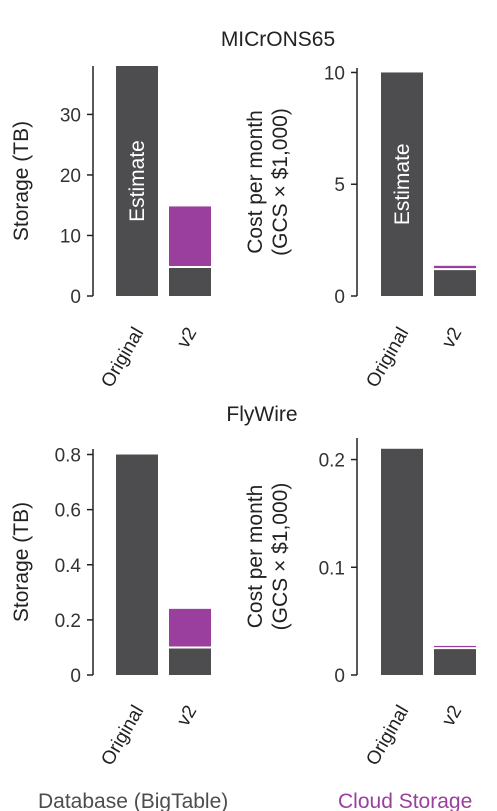 This screenshot has width=497, height=811. Describe the element at coordinates (405, 800) in the screenshot. I see `legend-cloud-storage: Cloud Storage` at that location.